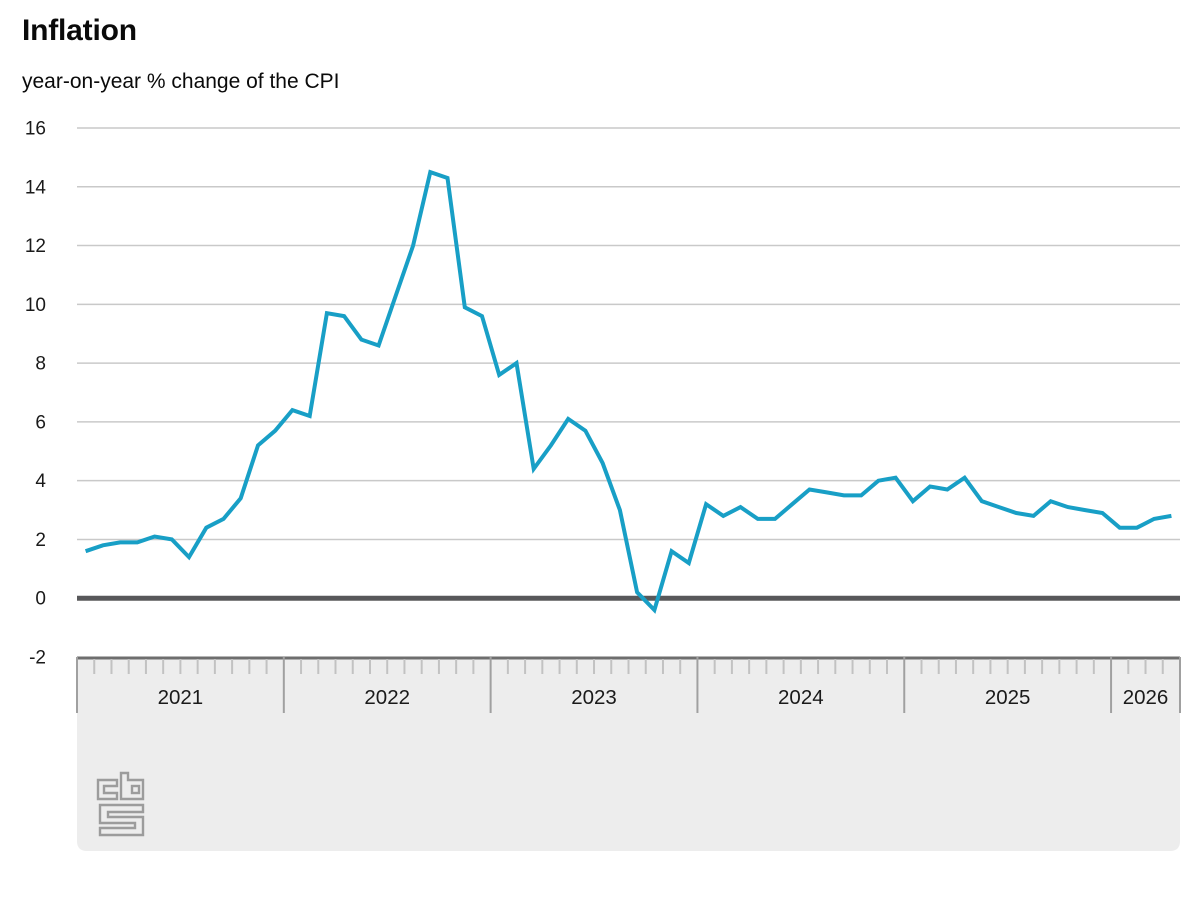 This screenshot has width=1200, height=900. Describe the element at coordinates (135, 789) in the screenshot. I see `cbs-logo-letter-b-counter` at that location.